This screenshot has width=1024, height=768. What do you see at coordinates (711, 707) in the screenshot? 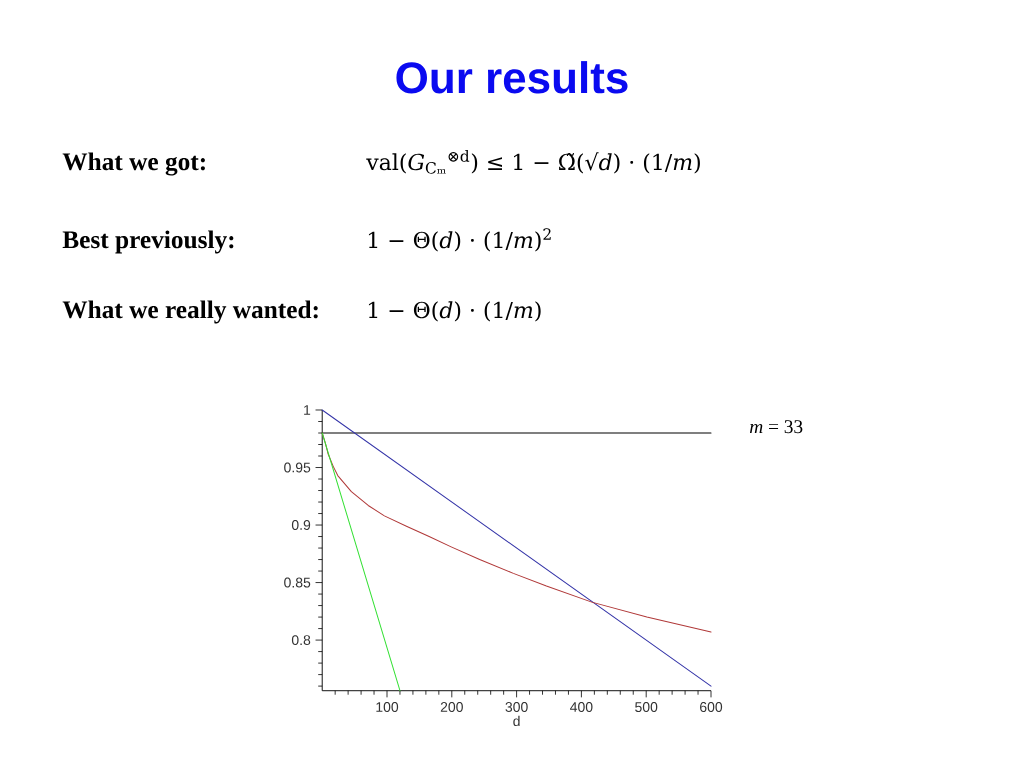
I see `x-tick-label: 600` at bounding box center [711, 707].